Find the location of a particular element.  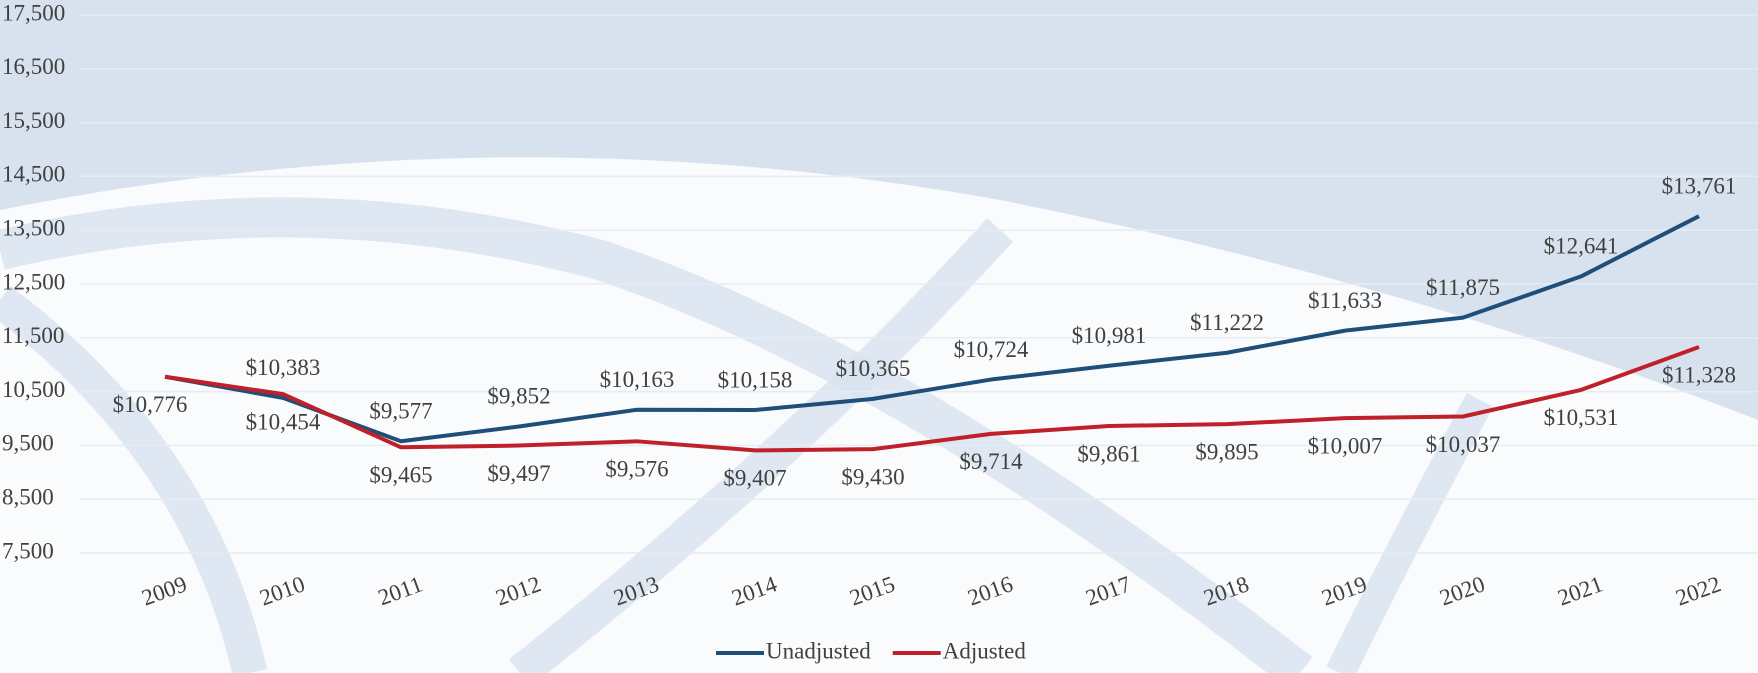

data-label: $10,454 is located at coordinates (283, 421).